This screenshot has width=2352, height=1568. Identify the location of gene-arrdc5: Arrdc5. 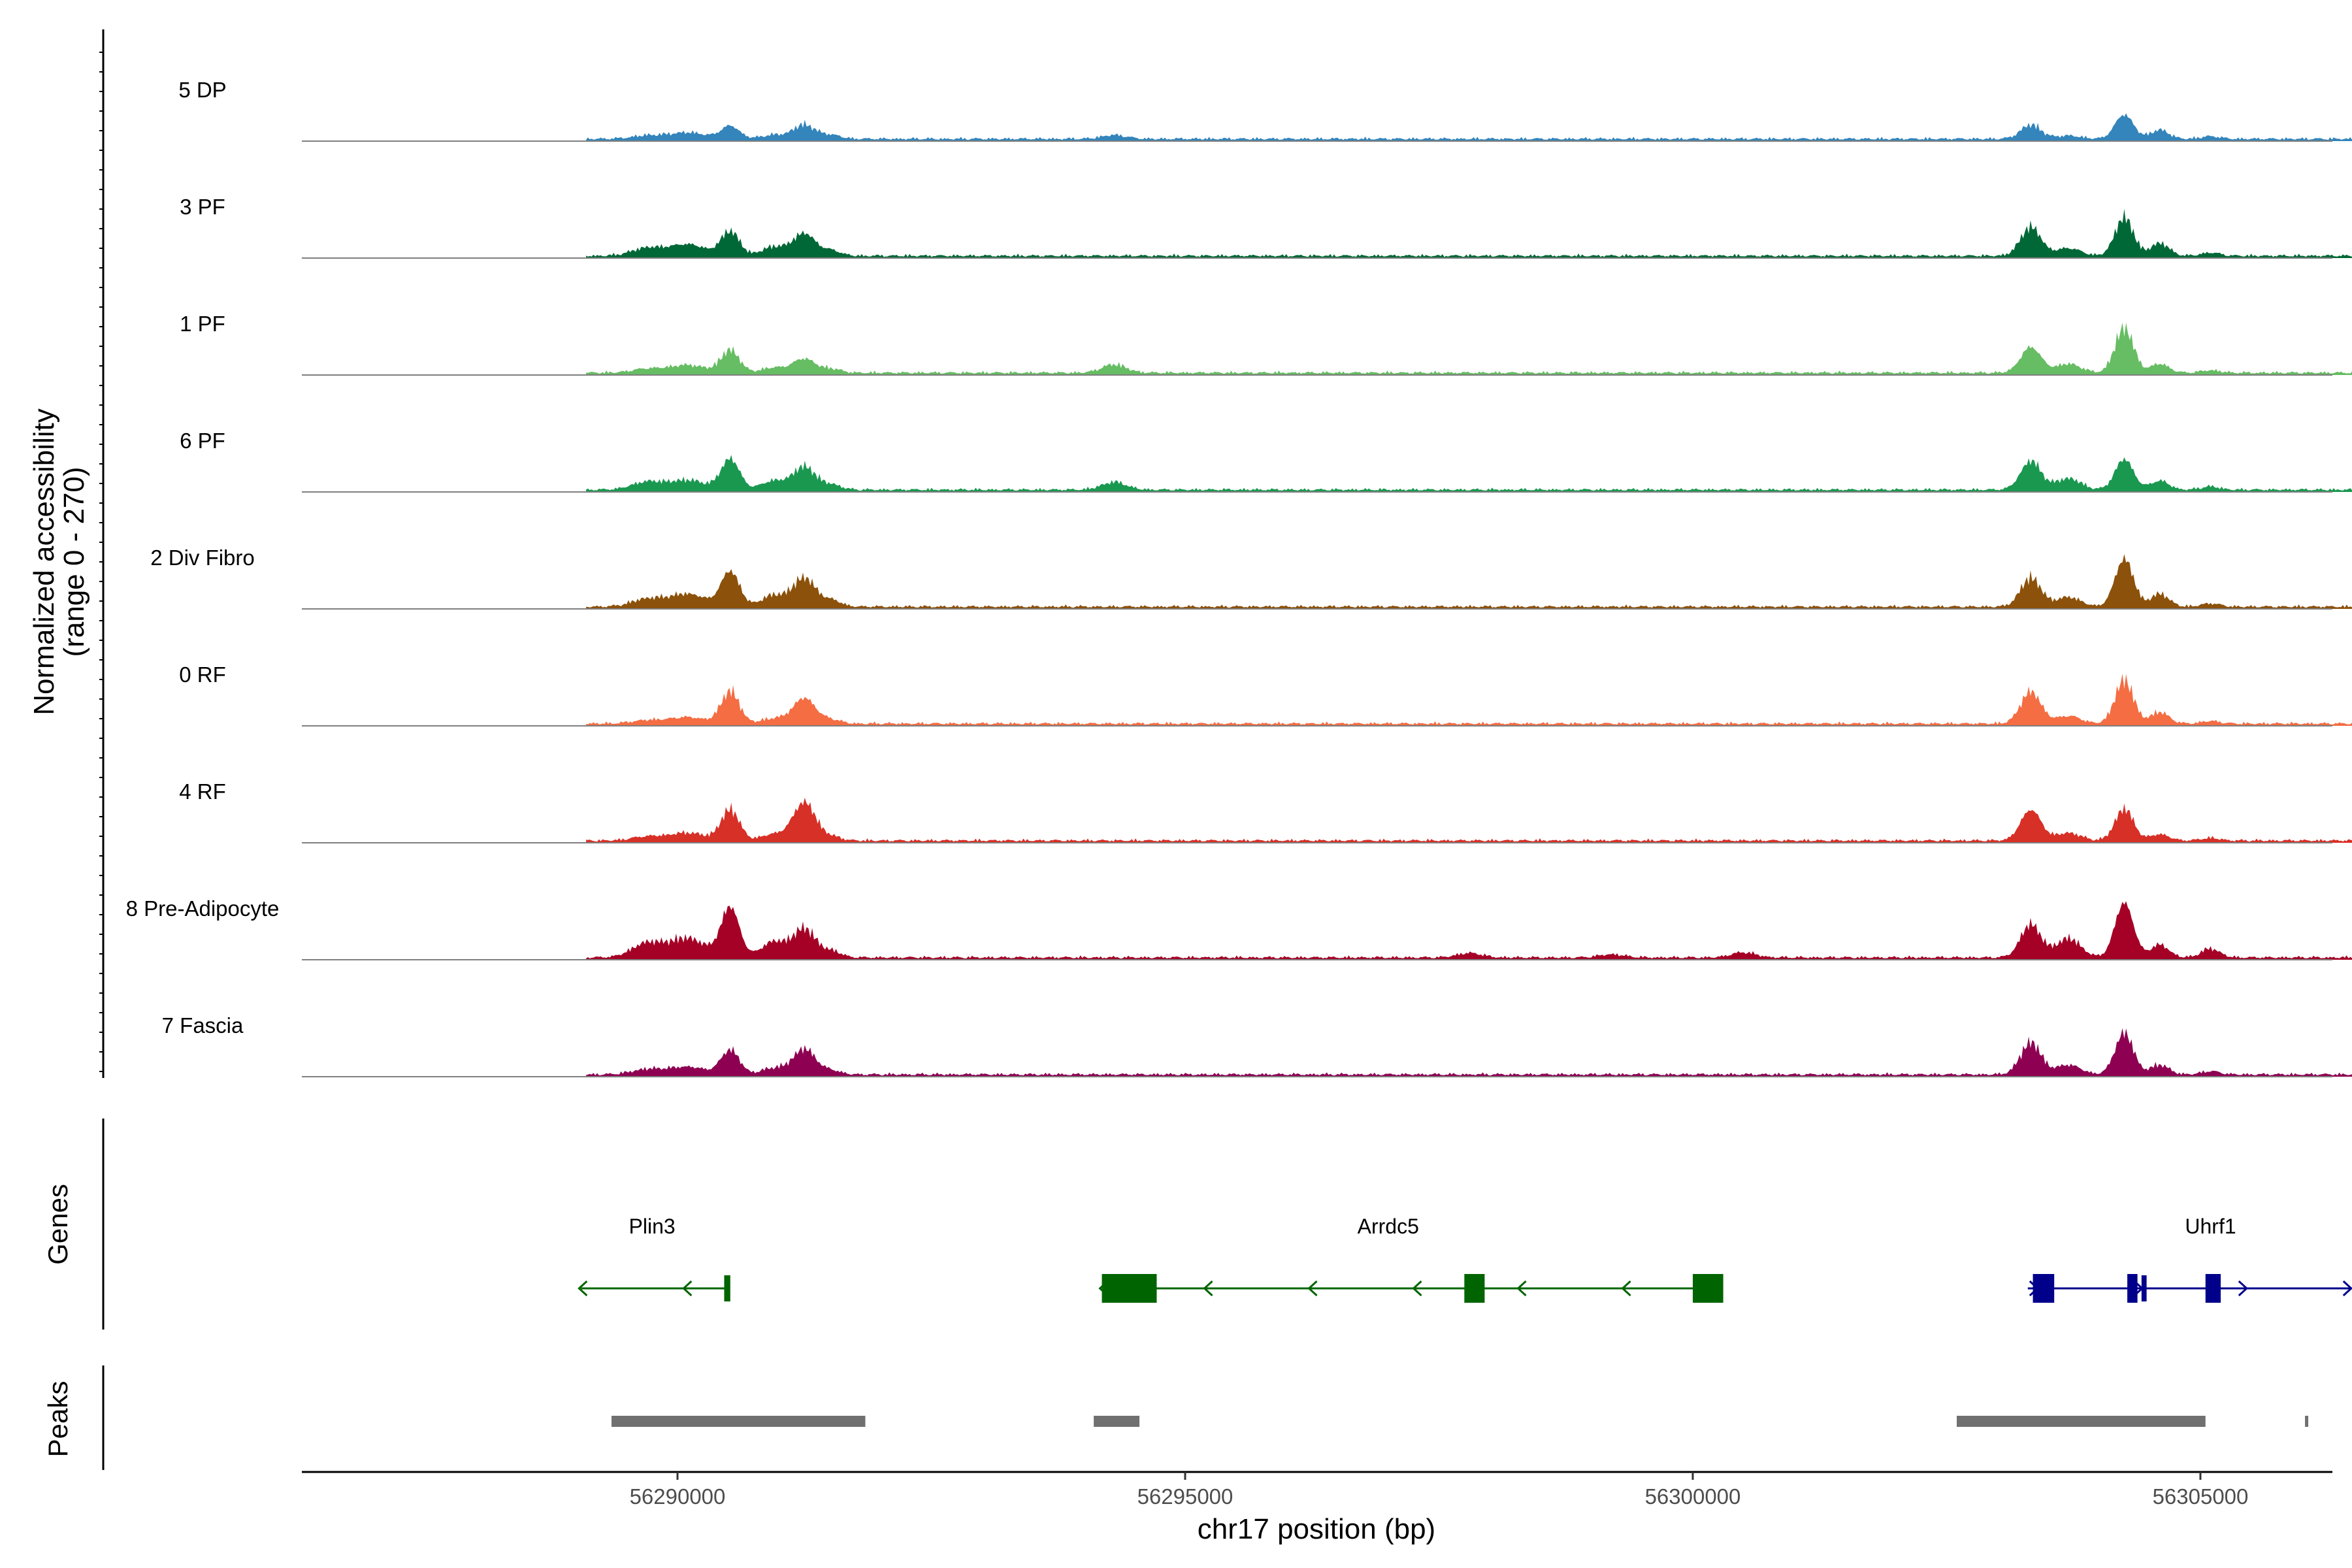
(1410, 1259).